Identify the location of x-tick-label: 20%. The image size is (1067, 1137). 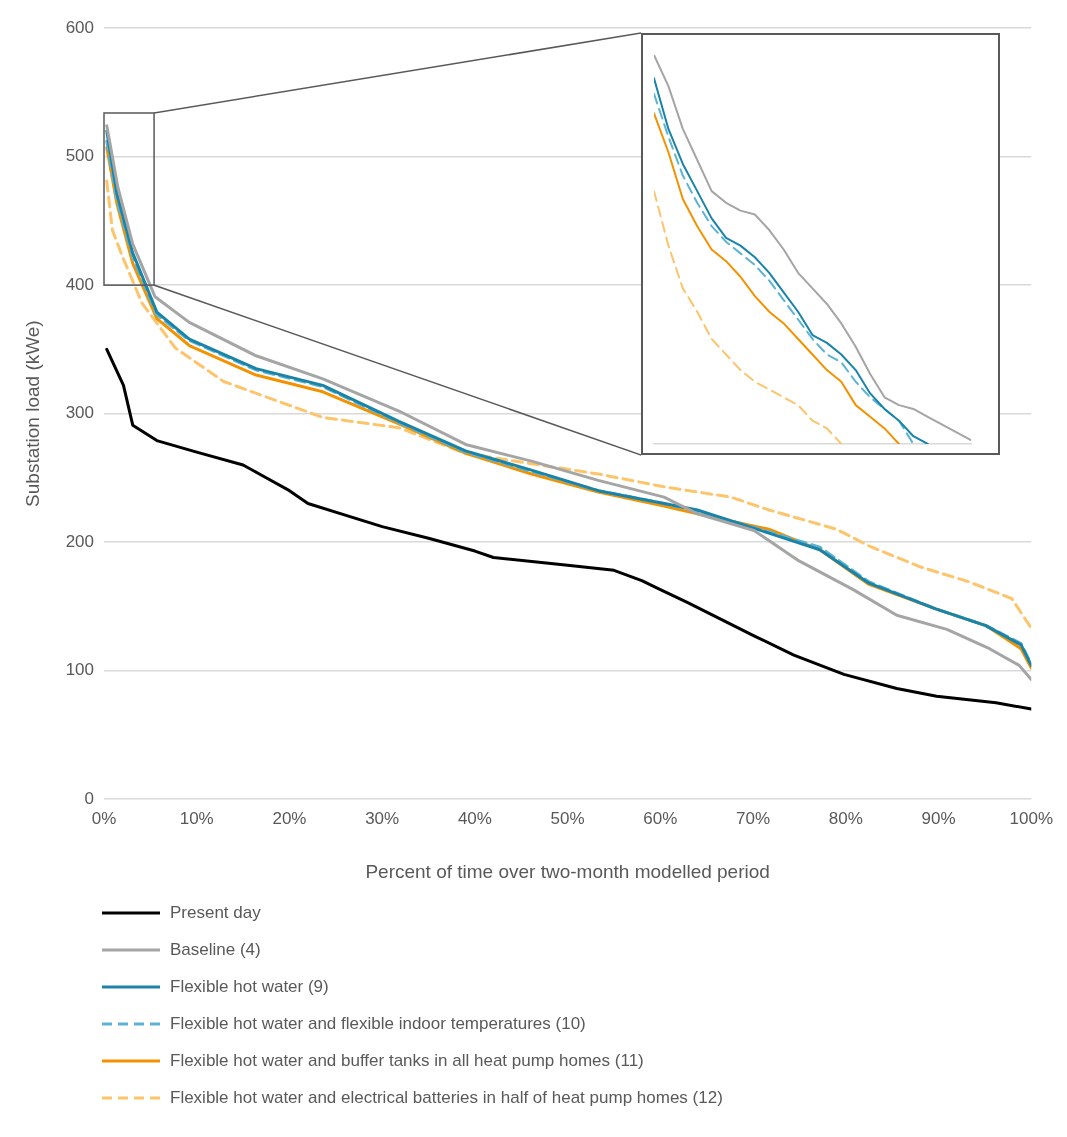
(289, 818).